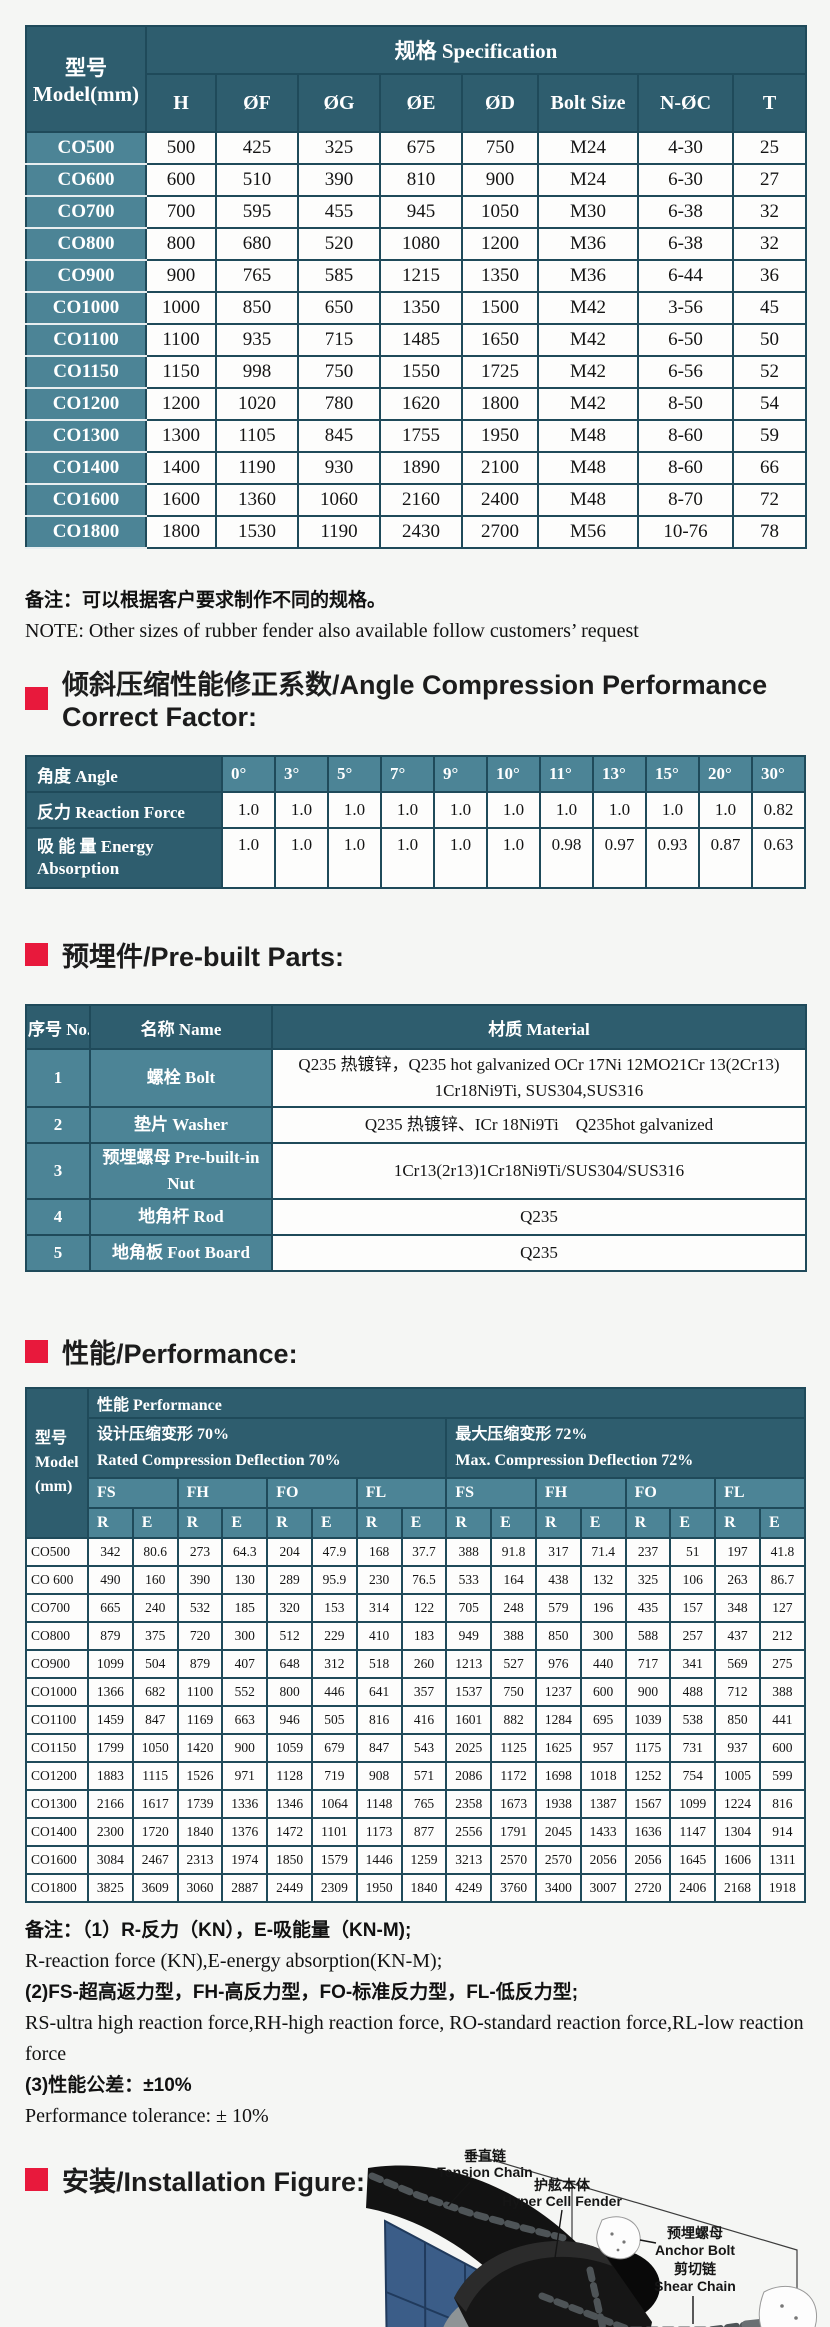  Describe the element at coordinates (421, 180) in the screenshot. I see `table-cell: 810` at that location.